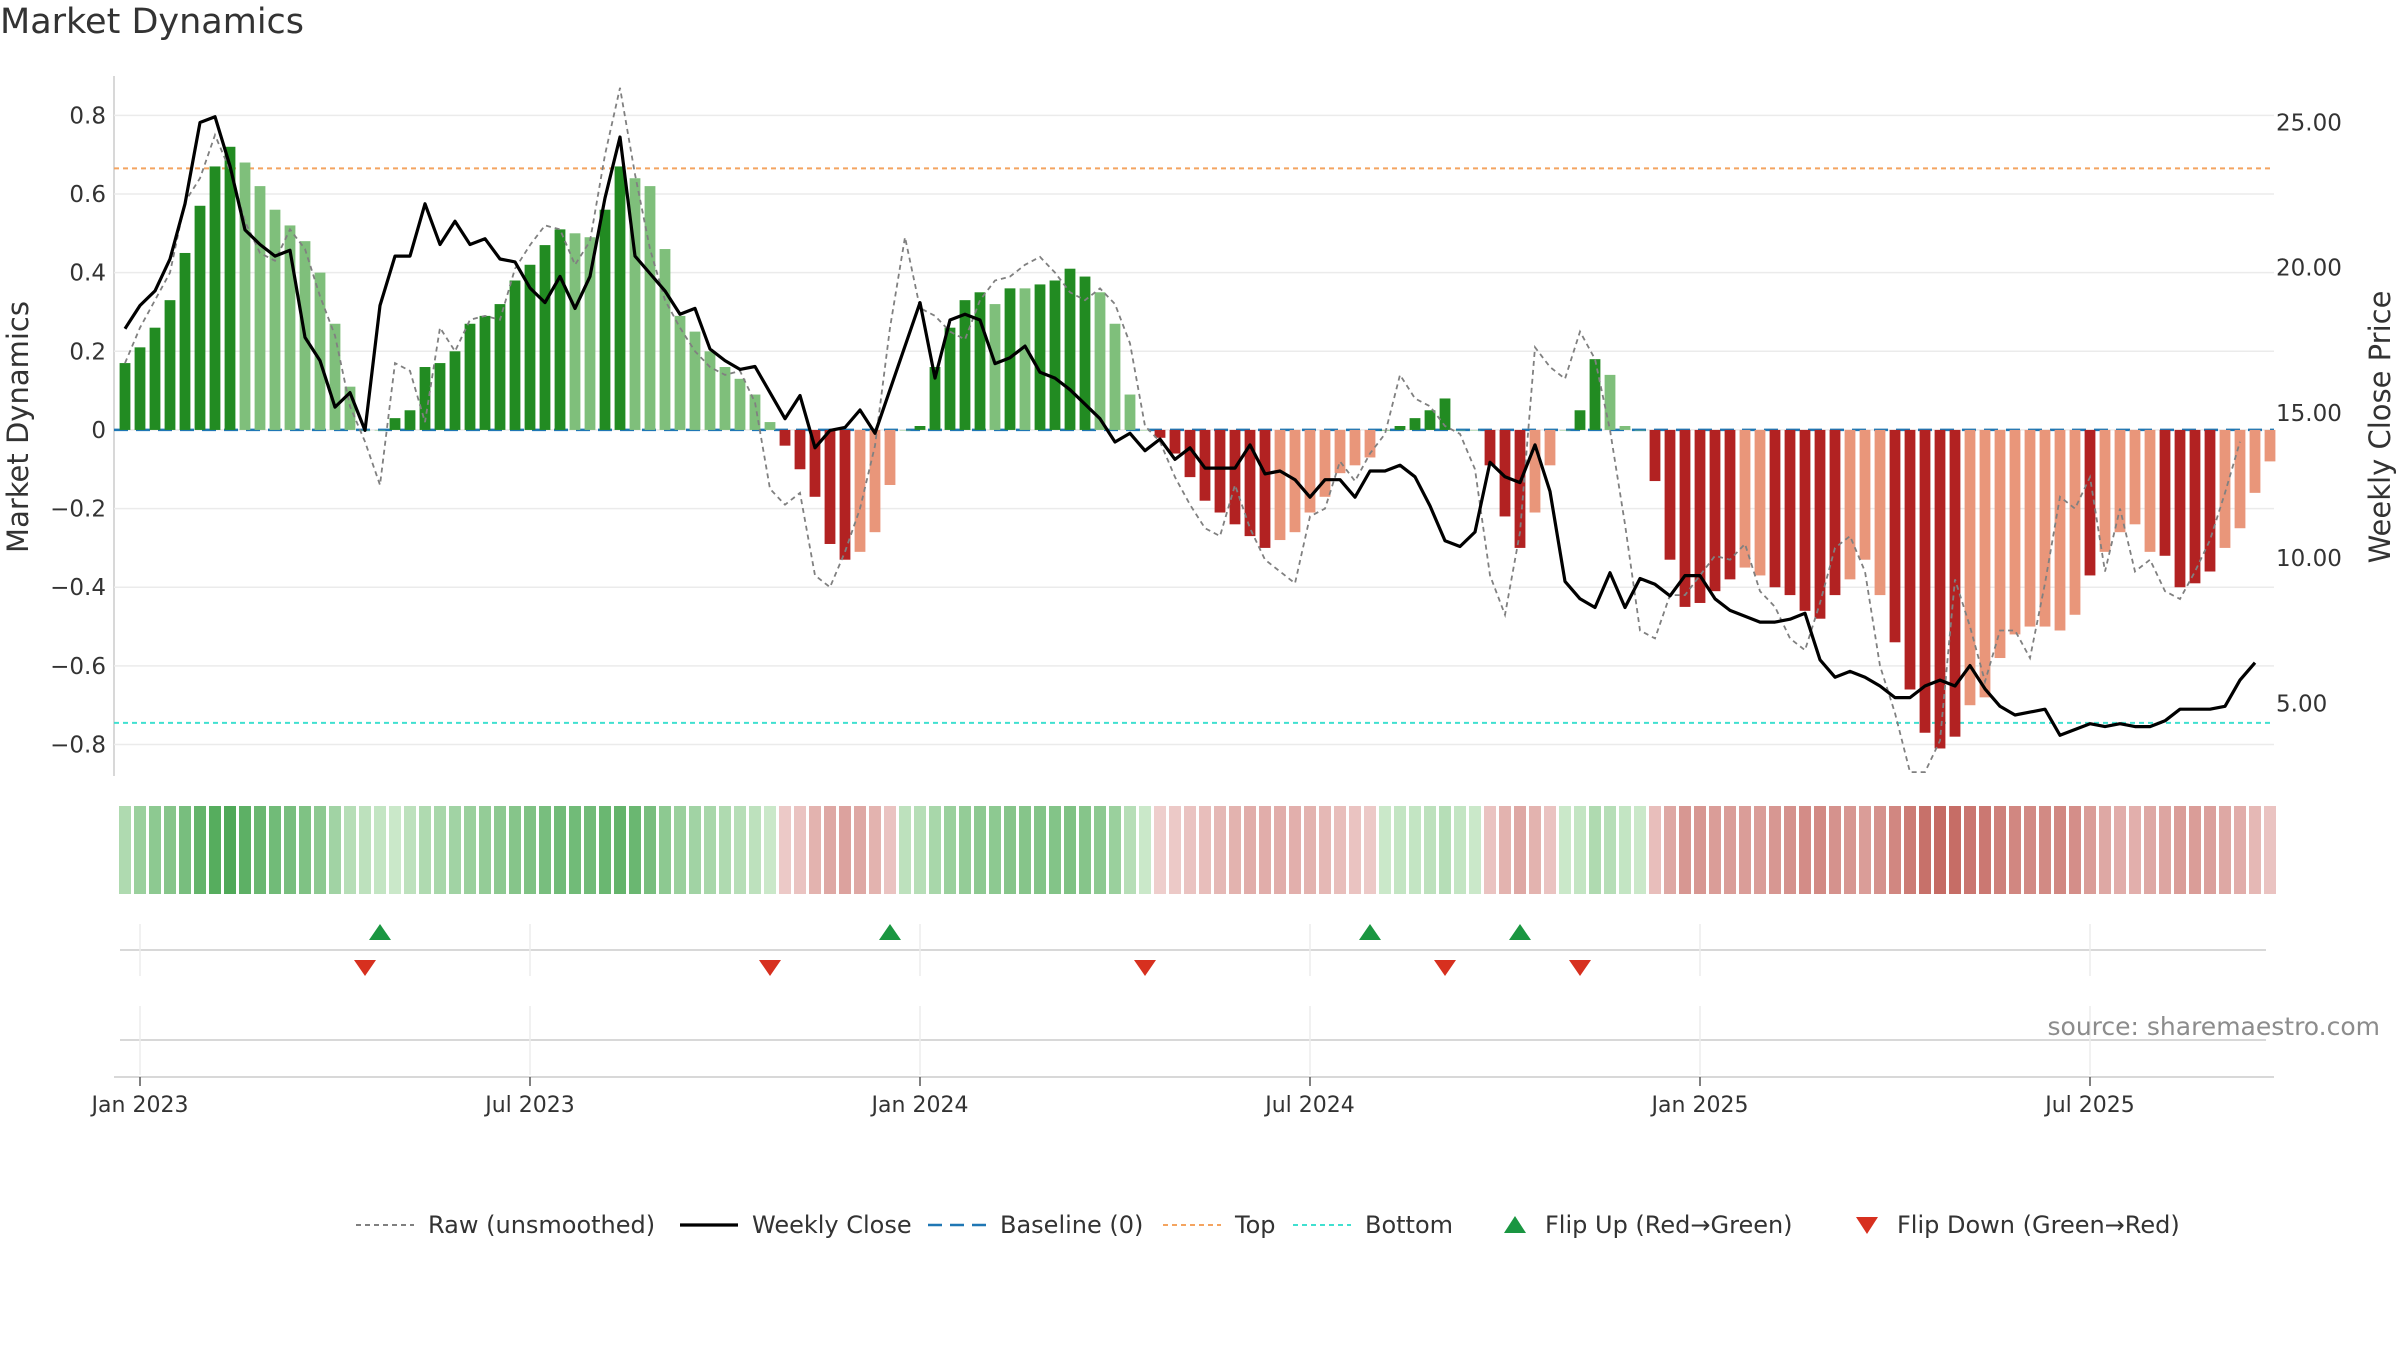 This screenshot has width=2400, height=1350. I want to click on y2-tick-label: 5.00, so click(2301, 704).